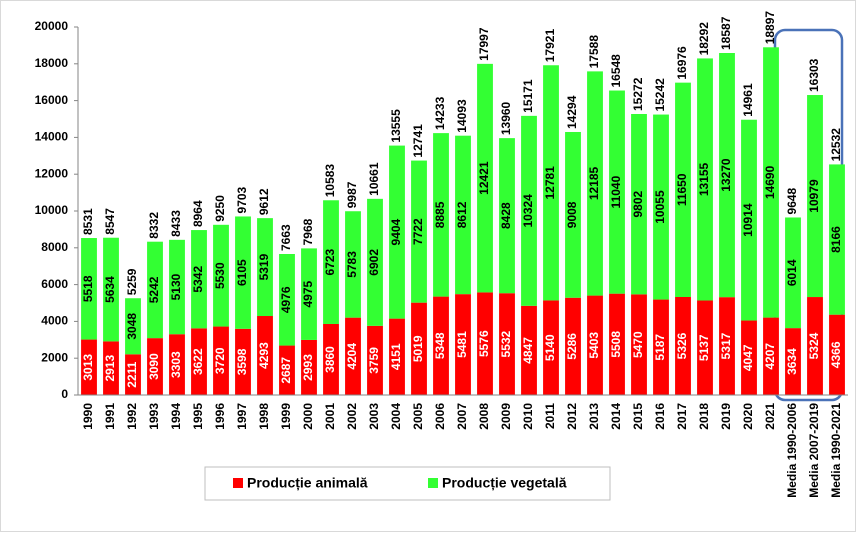 This screenshot has height=533, width=857. Describe the element at coordinates (550, 347) in the screenshot. I see `value-label: 5140` at that location.